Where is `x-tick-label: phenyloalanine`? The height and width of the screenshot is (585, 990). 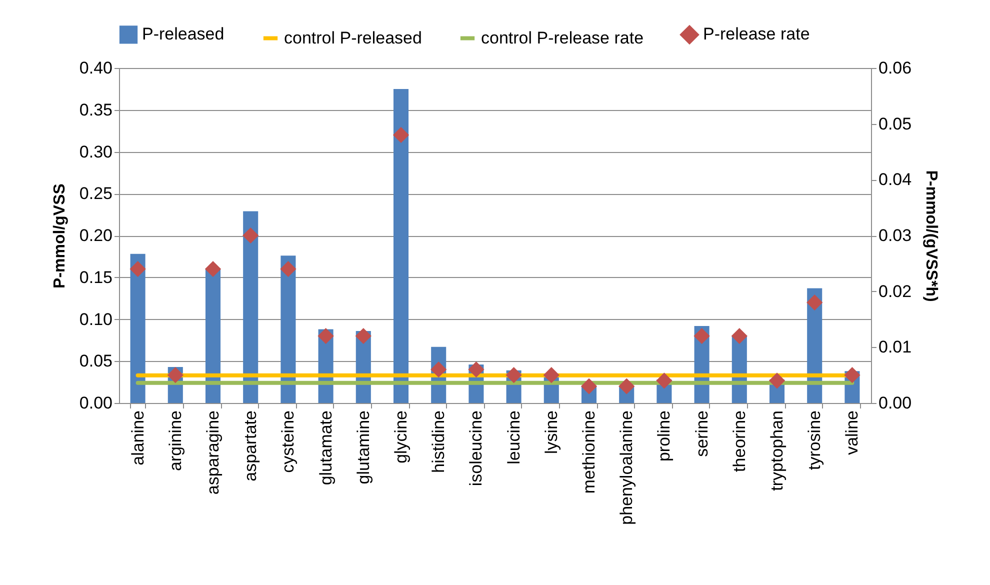 x-tick-label: phenyloalanine is located at coordinates (626, 467).